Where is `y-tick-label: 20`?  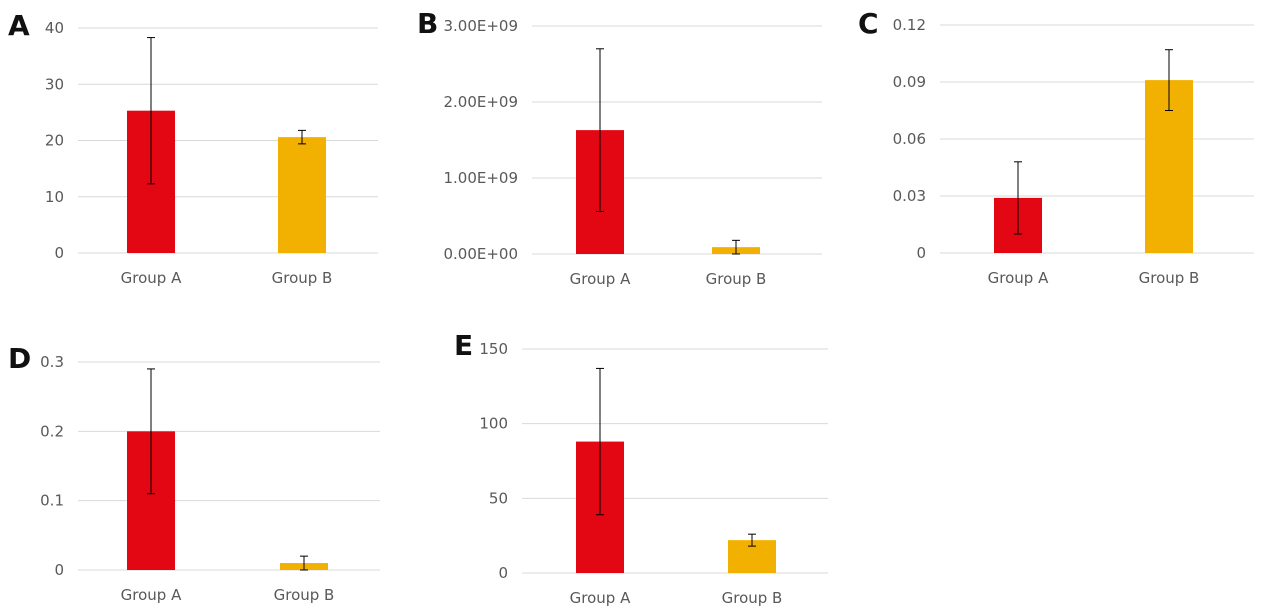 y-tick-label: 20 is located at coordinates (54, 141).